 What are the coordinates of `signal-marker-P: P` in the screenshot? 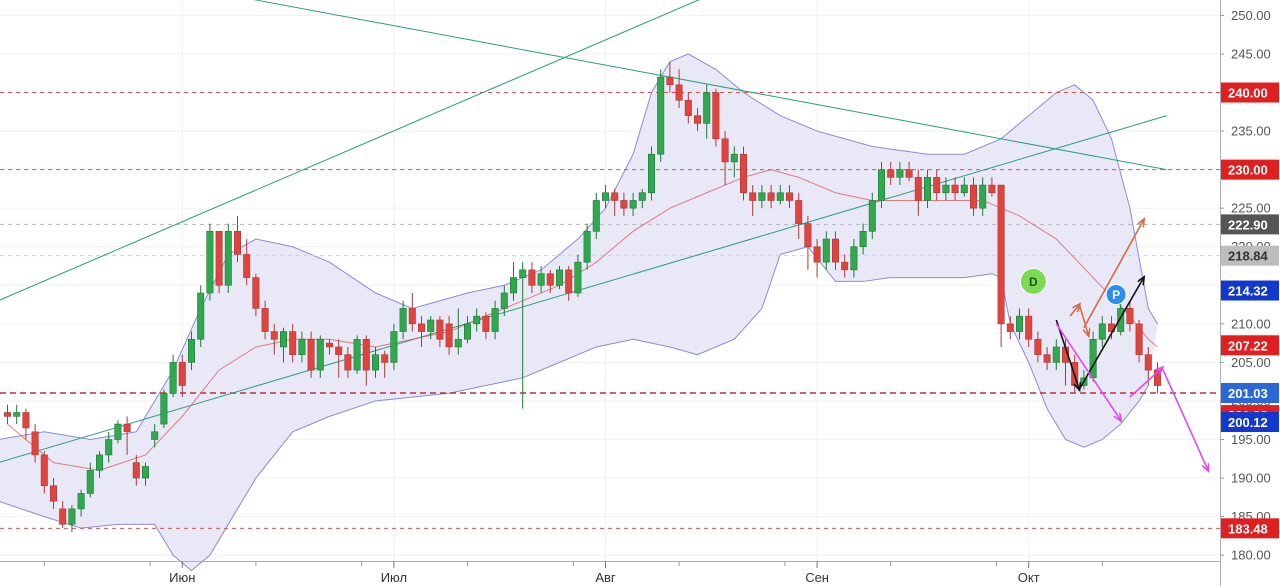 It's located at (1116, 295).